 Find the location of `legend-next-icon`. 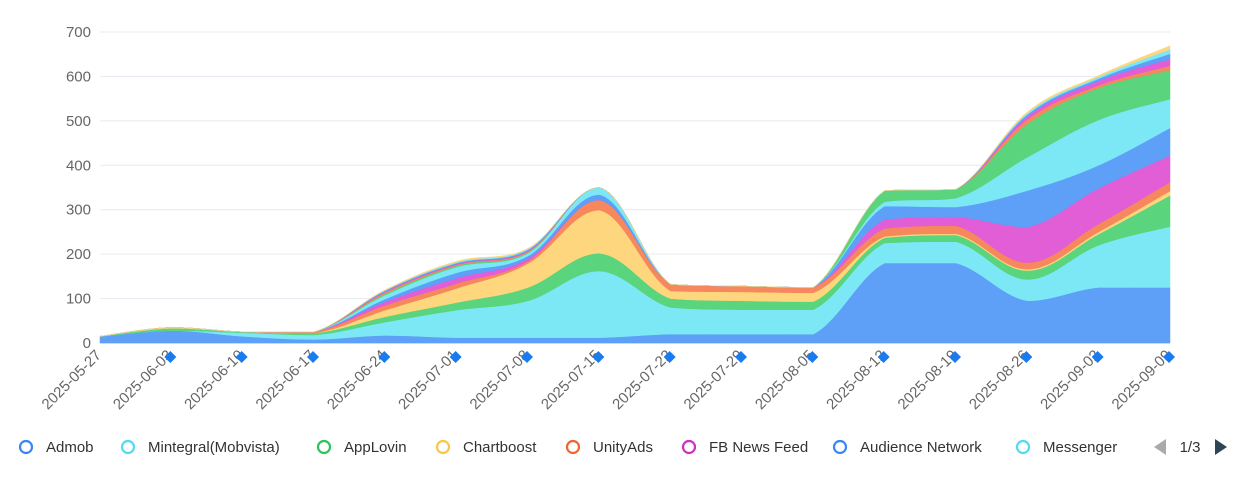

legend-next-icon is located at coordinates (1221, 447).